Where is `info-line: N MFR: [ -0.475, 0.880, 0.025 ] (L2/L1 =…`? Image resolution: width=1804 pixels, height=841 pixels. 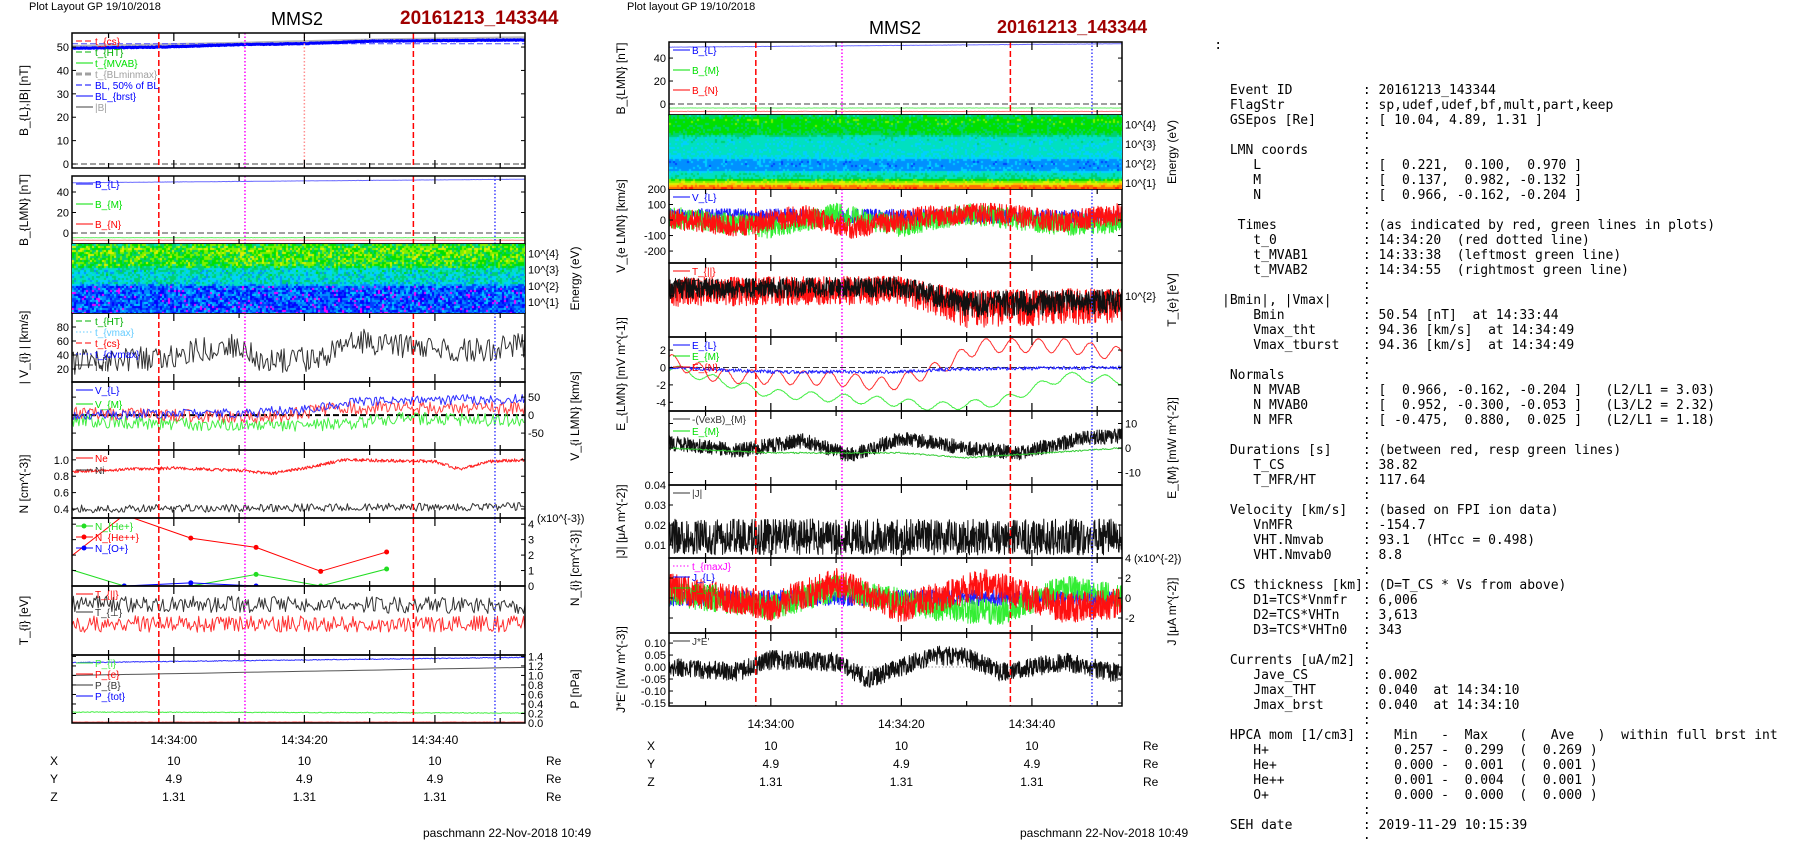
info-line: N MFR: [ -0.475, 0.880, 0.025 ] (L2/L1 =… is located at coordinates (1500, 420).